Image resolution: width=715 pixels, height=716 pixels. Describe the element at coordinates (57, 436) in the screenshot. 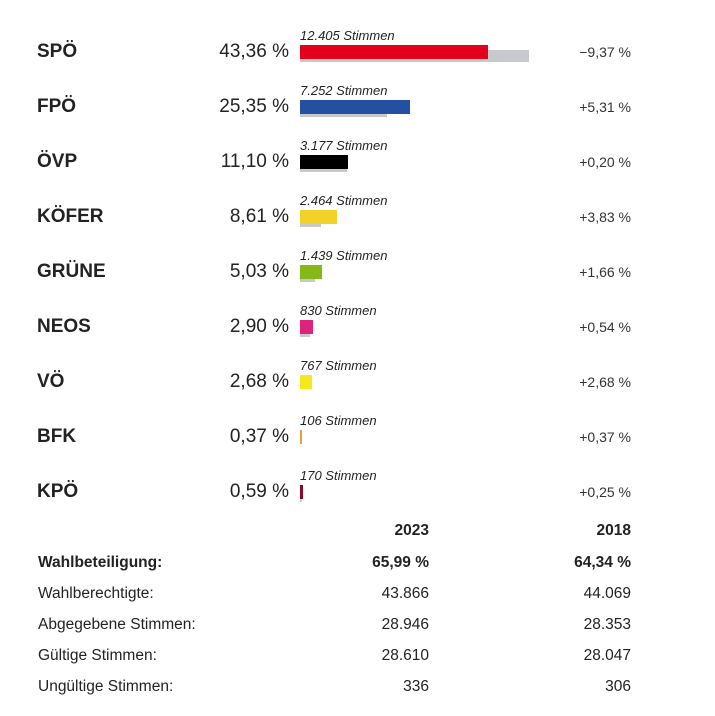

I see `party-name: BFK` at that location.